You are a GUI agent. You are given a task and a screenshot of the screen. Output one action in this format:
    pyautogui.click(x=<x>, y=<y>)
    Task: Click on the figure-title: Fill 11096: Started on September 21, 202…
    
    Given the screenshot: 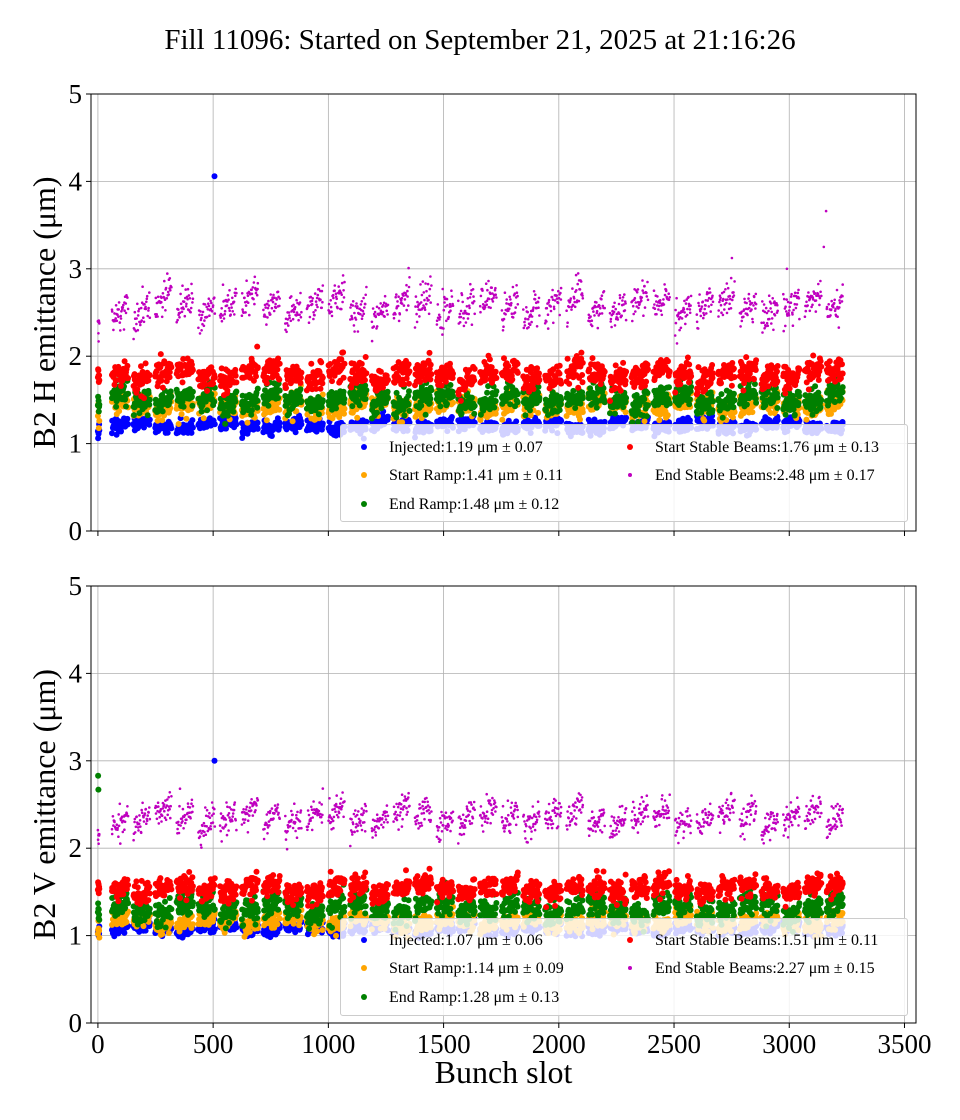 What is the action you would take?
    pyautogui.click(x=480, y=40)
    